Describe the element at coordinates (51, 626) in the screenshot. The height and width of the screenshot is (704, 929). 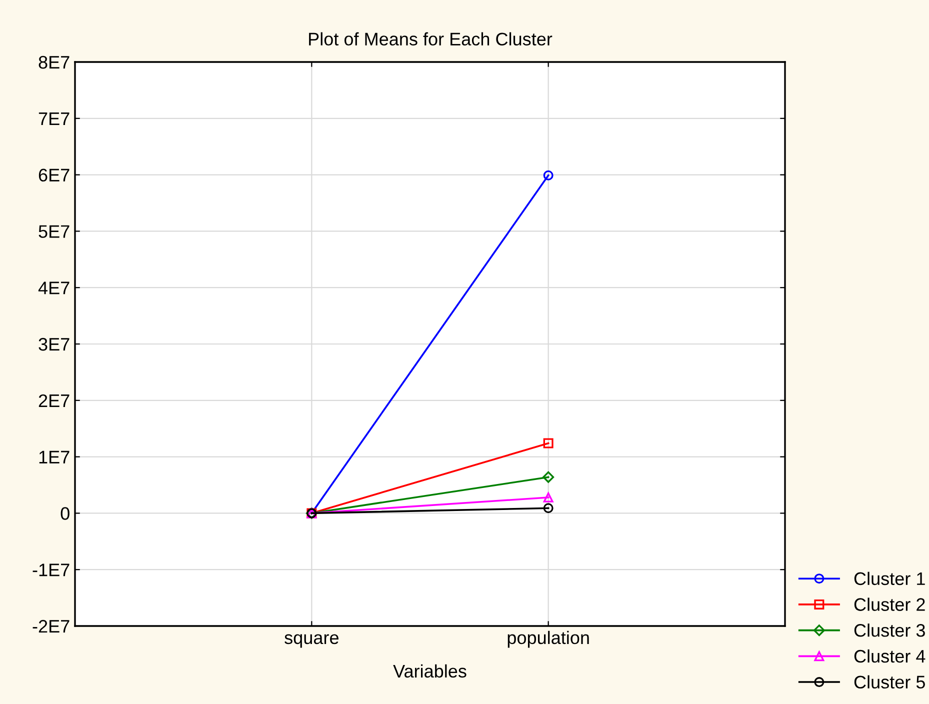
I see `y-tick-label: -2E7` at that location.